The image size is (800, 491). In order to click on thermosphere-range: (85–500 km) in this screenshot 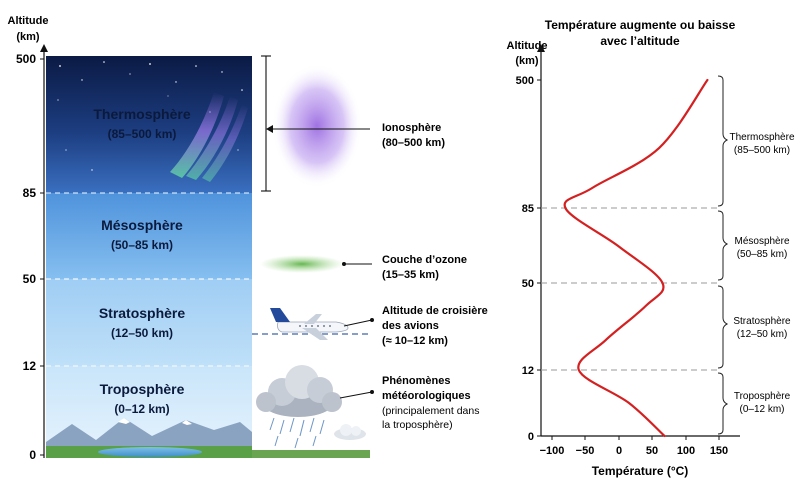, I will do `click(142, 134)`.